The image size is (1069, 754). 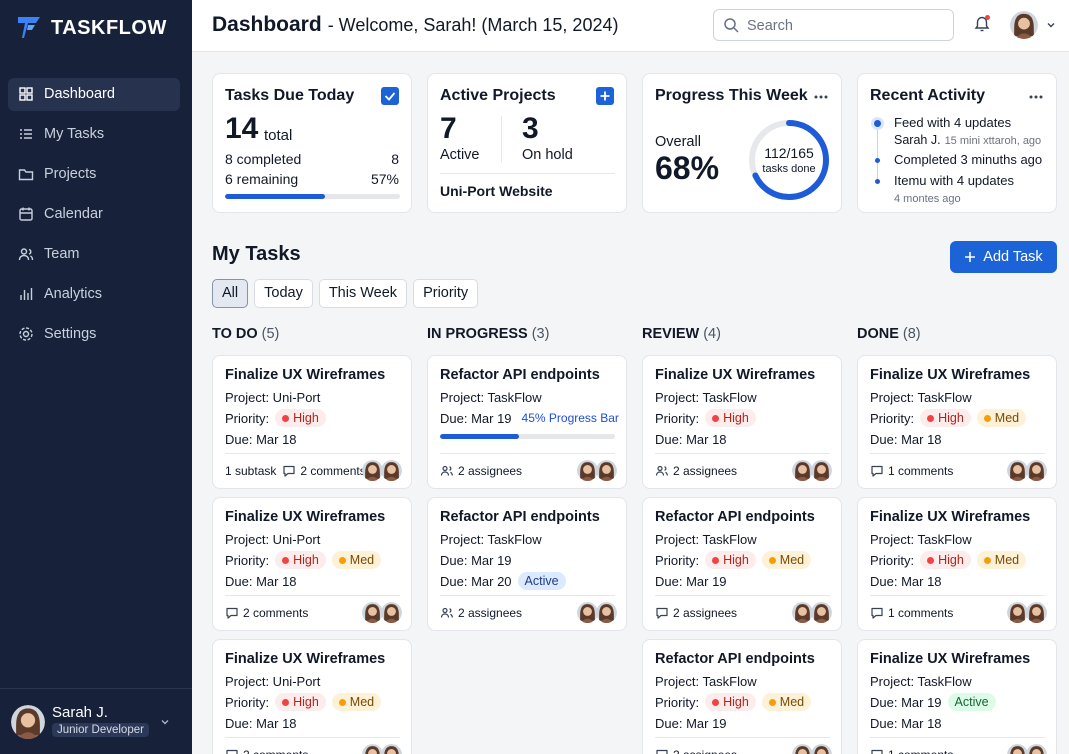 I want to click on tag-text: Med, so click(x=1007, y=560).